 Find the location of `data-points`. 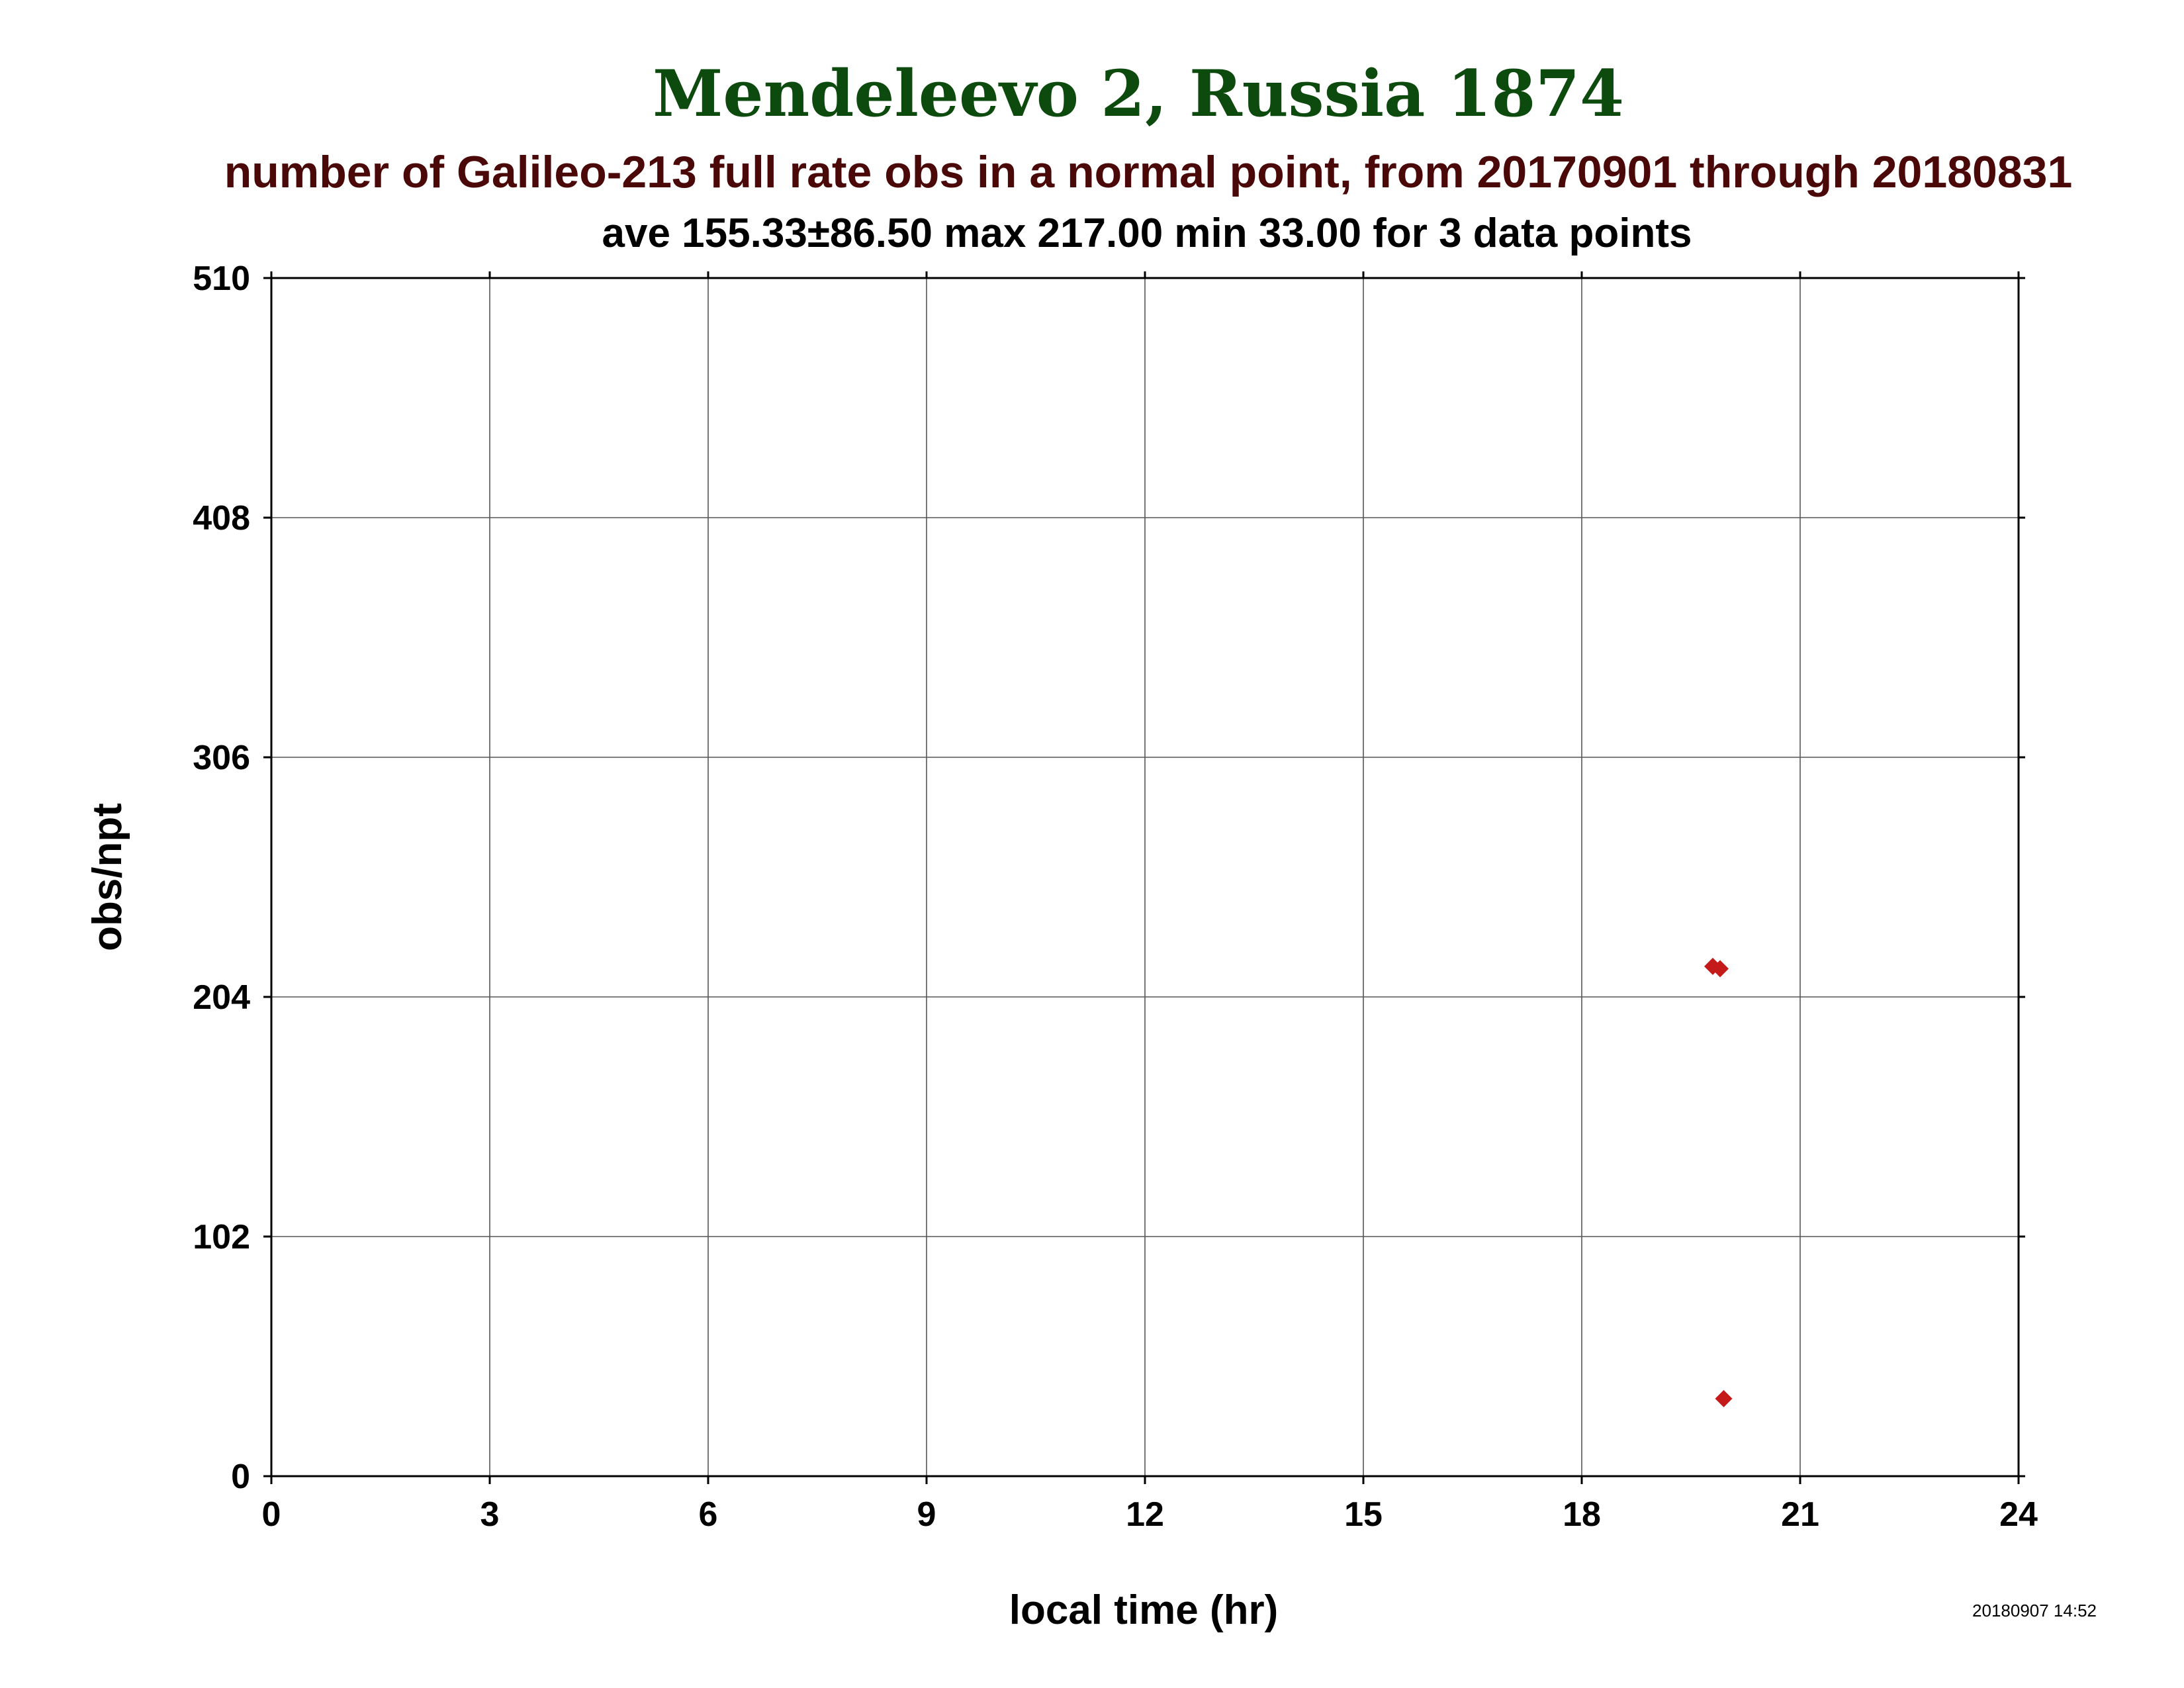

data-points is located at coordinates (1718, 1182).